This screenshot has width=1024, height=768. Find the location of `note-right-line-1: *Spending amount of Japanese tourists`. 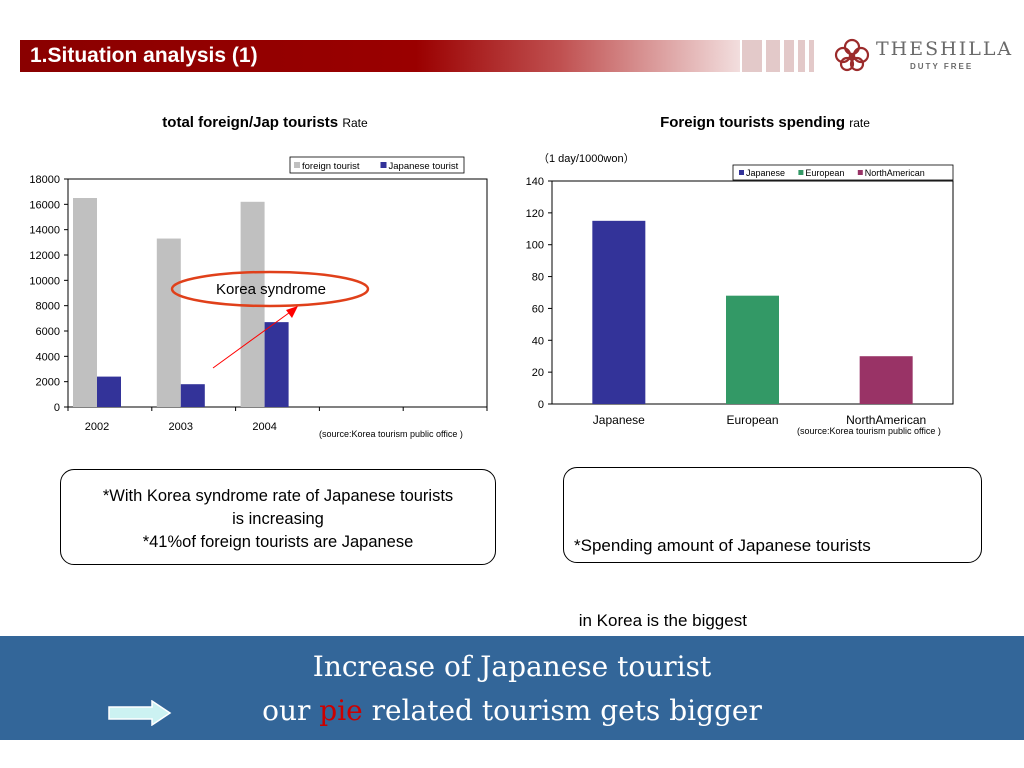

note-right-line-1: *Spending amount of Japanese tourists is located at coordinates (722, 545).